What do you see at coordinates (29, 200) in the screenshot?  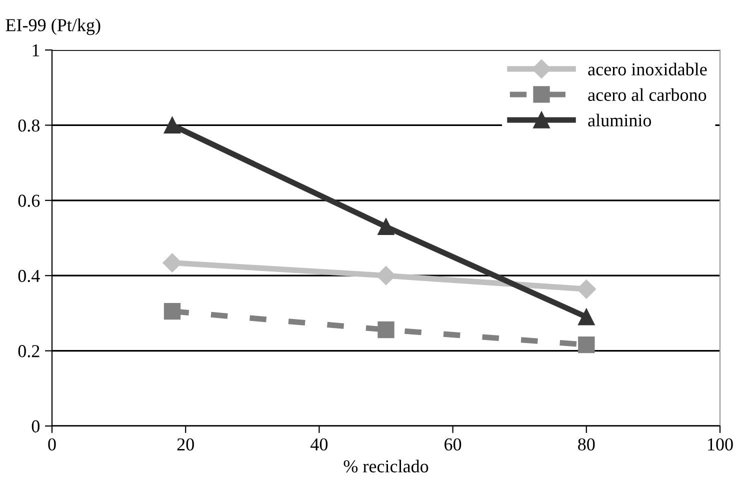 I see `y-tick-label: 0.6` at bounding box center [29, 200].